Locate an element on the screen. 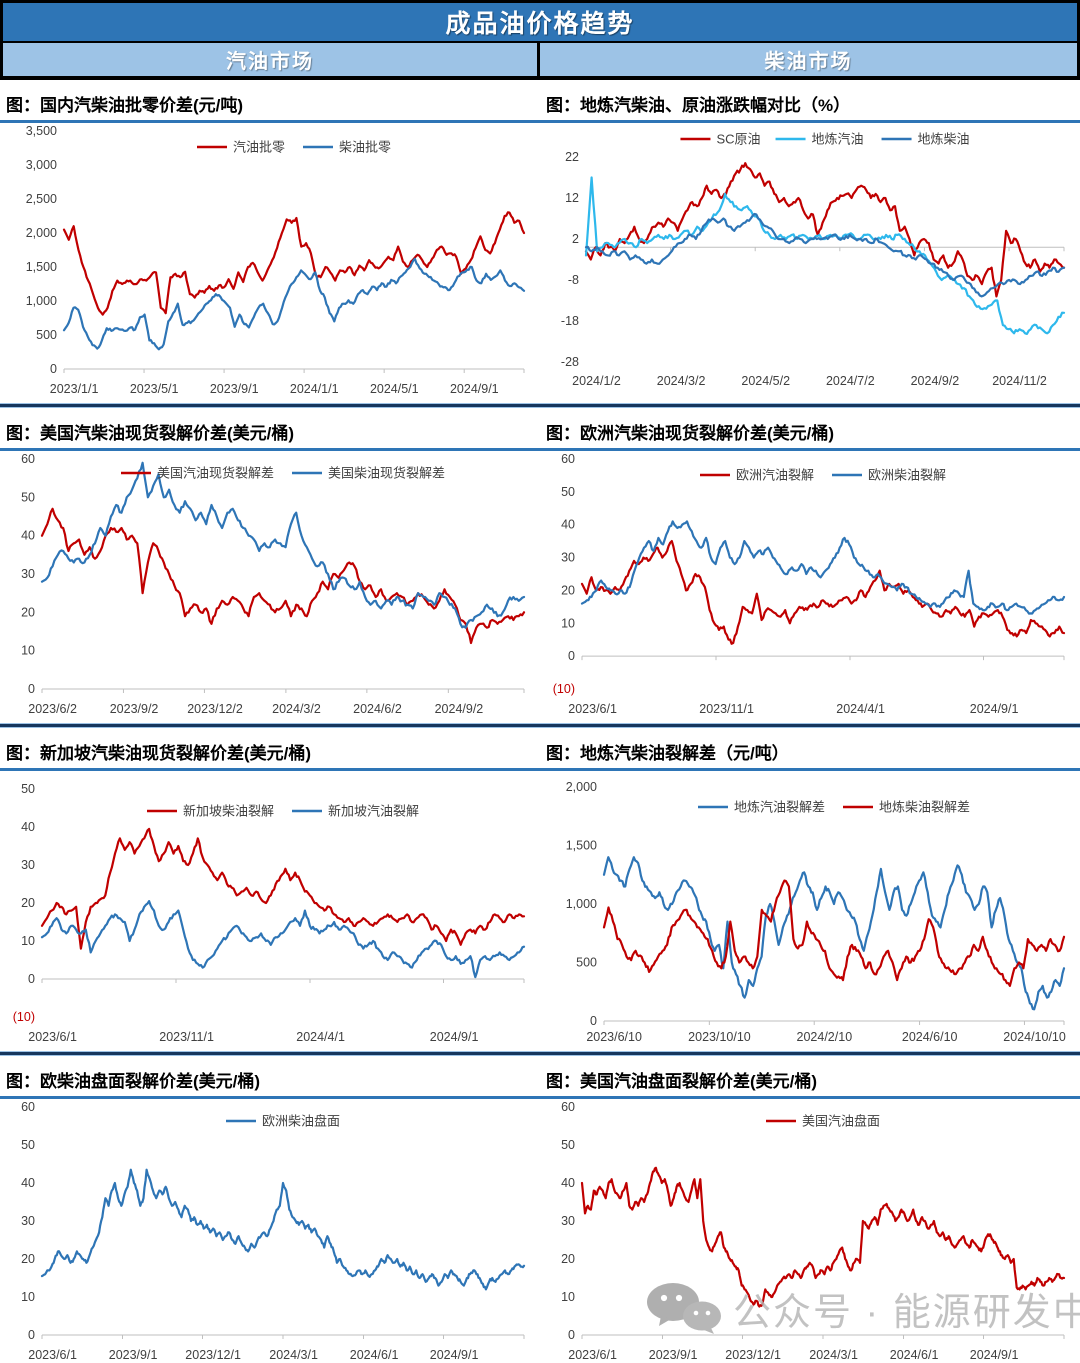 The width and height of the screenshot is (1080, 1363). svg-text: 2024/11/2 is located at coordinates (1019, 381).